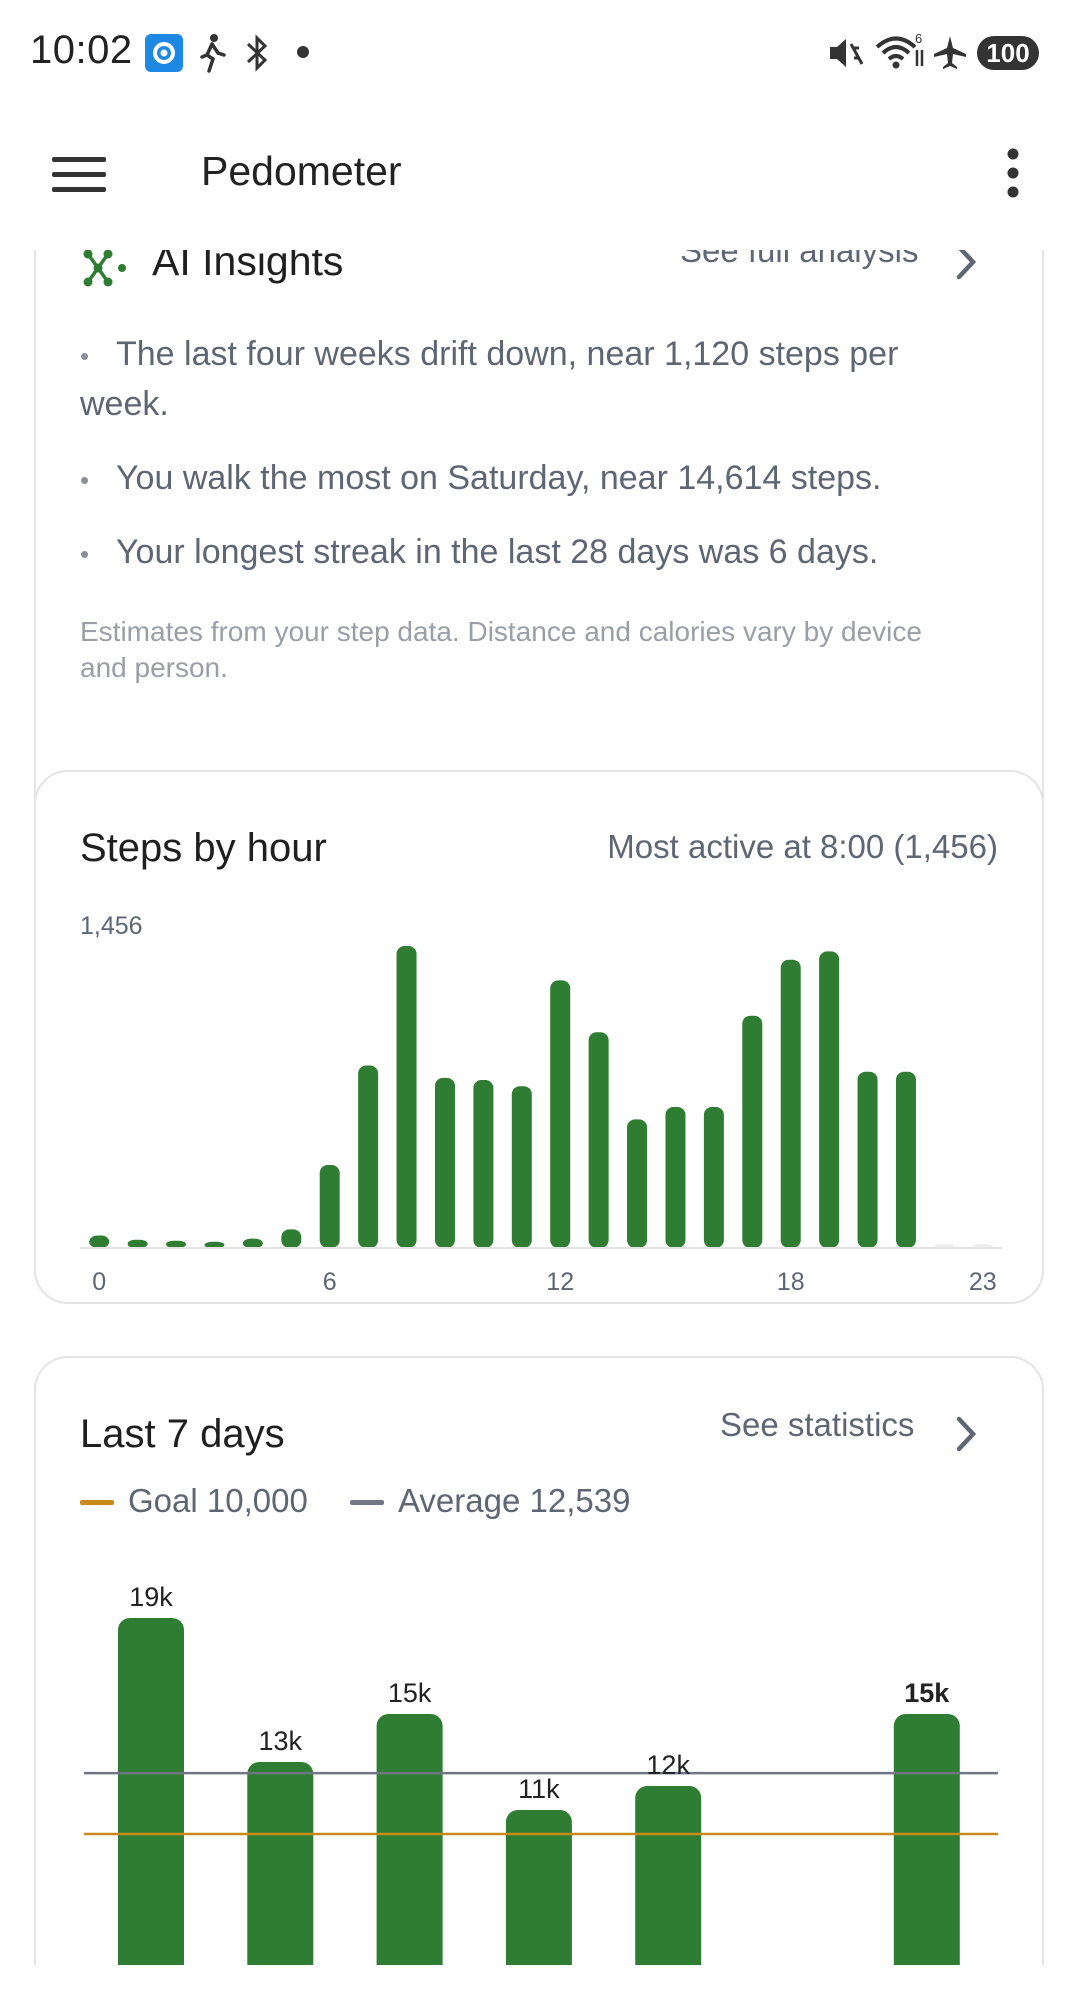  I want to click on x-tick-label: 23, so click(982, 1282).